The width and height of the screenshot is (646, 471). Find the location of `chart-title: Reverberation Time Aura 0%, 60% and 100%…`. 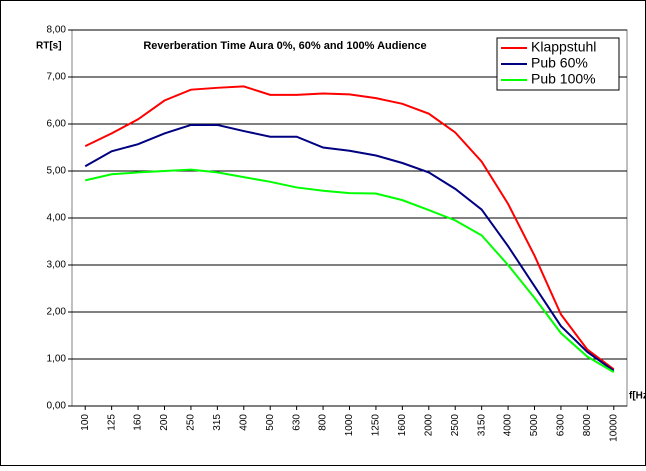

chart-title: Reverberation Time Aura 0%, 60% and 100%… is located at coordinates (284, 46).